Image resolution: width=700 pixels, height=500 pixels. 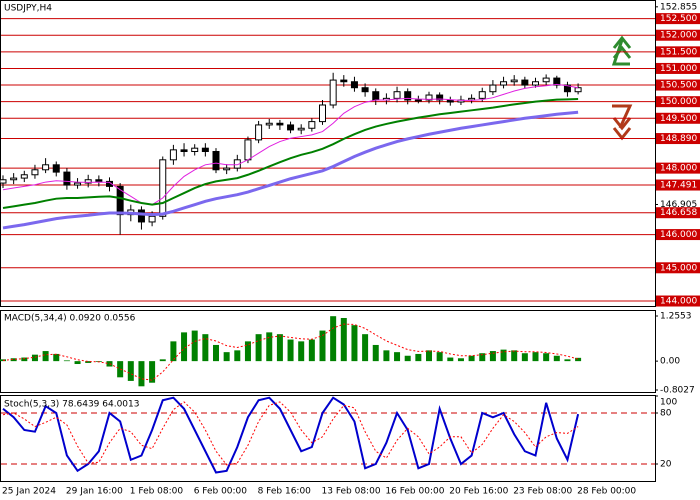 What do you see at coordinates (678, 169) in the screenshot?
I see `level-label: 148.000` at bounding box center [678, 169].